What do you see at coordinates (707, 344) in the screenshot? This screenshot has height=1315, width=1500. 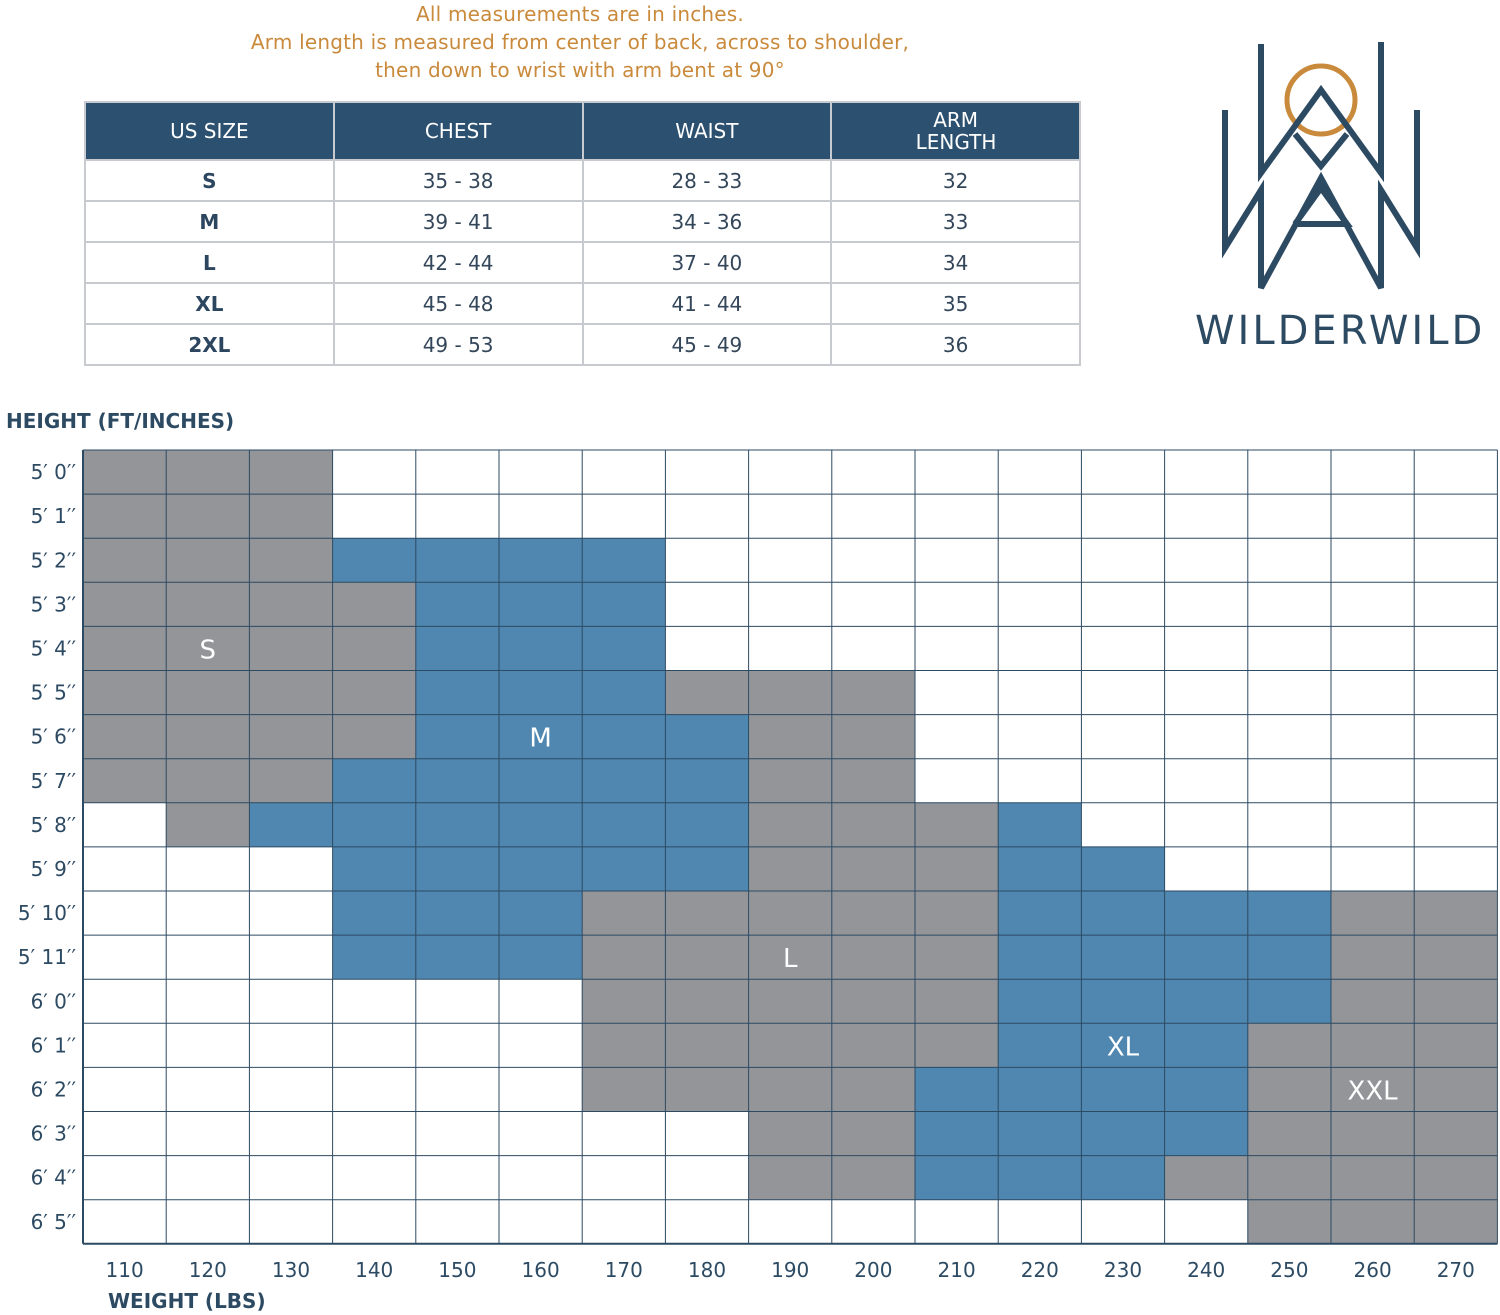 I see `measurement-cell: 45 - 49` at bounding box center [707, 344].